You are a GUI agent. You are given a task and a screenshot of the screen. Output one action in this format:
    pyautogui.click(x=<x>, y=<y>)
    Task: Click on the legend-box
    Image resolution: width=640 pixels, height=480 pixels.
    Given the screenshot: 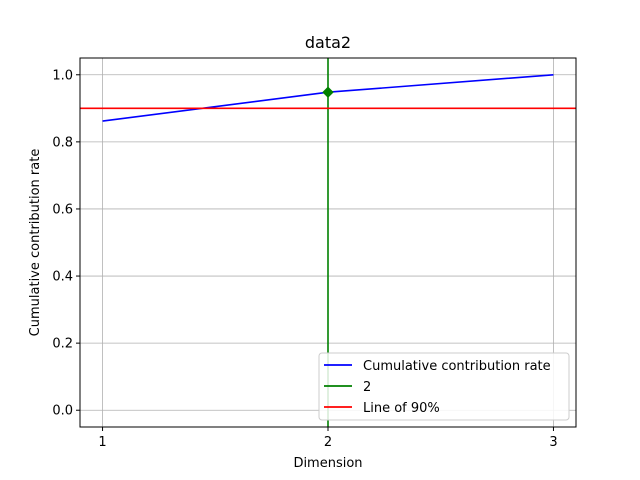 What is the action you would take?
    pyautogui.click(x=444, y=386)
    